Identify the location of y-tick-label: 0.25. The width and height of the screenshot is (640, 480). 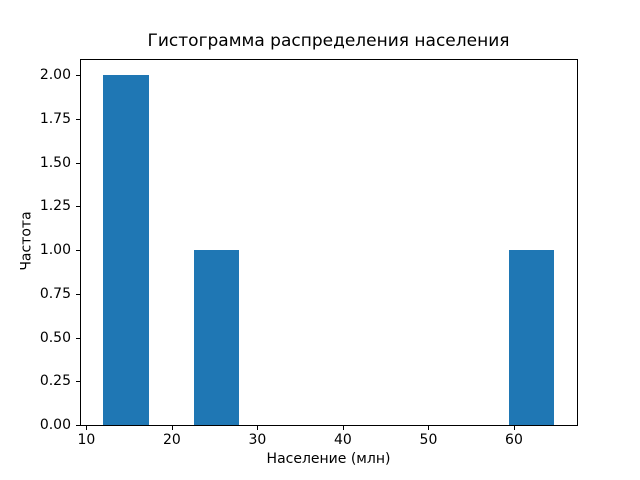
(55, 381).